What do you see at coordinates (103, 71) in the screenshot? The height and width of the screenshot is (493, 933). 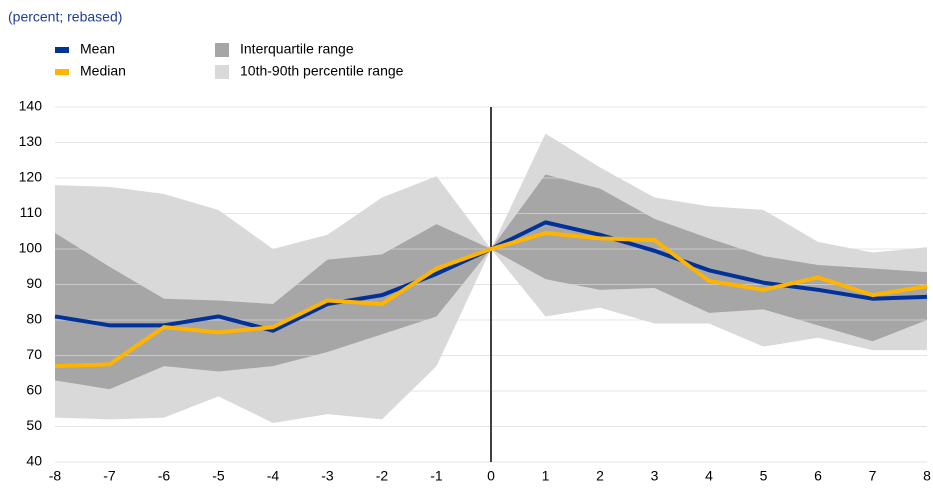 I see `legend-label: Median` at bounding box center [103, 71].